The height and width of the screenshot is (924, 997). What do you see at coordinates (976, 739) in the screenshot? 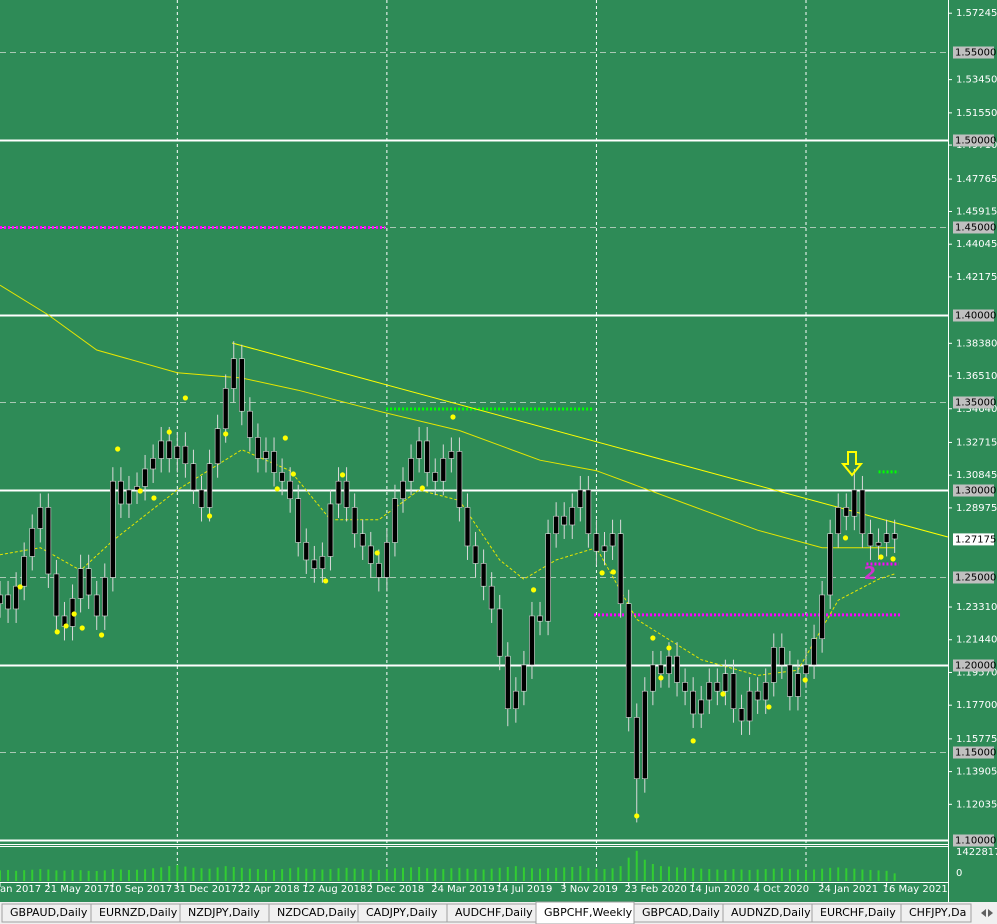
I see `y-tick-label: 1.15775` at bounding box center [976, 739].